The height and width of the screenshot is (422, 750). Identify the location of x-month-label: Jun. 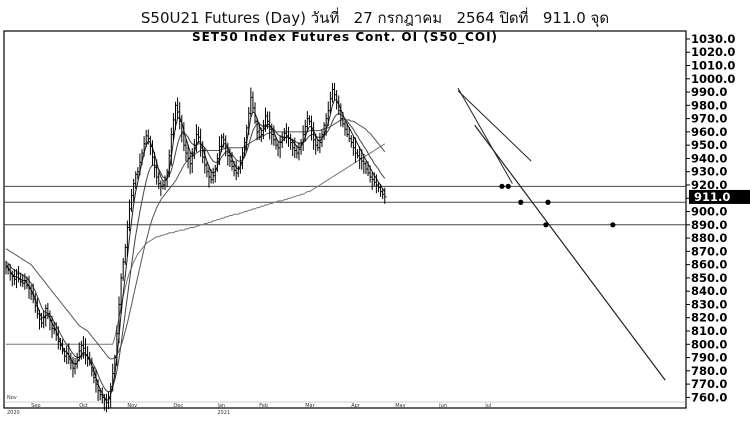
(442, 406).